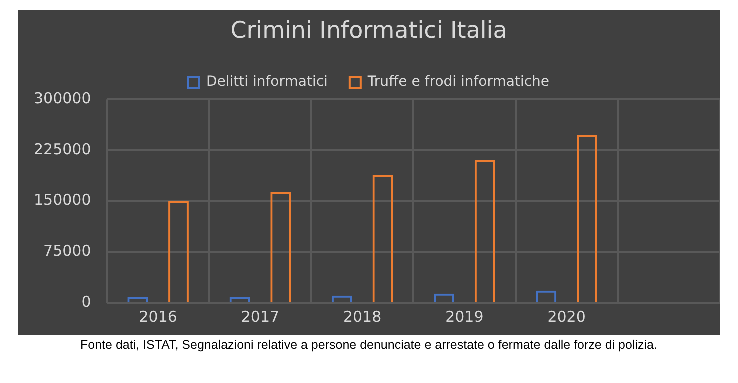  I want to click on x-tick-label: 2017, so click(260, 317).